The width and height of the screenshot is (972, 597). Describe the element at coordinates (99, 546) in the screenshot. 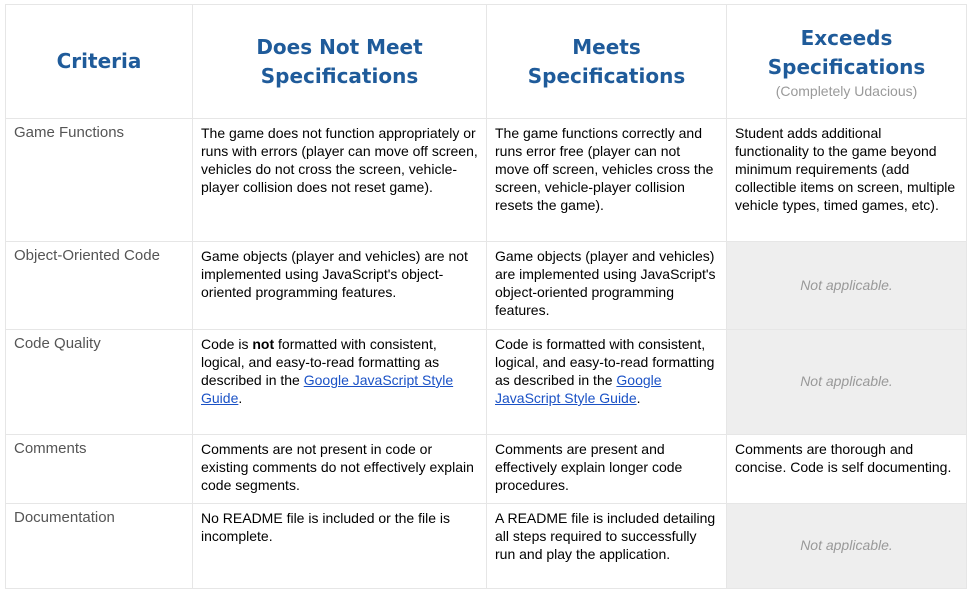

I see `criteria-cell: Documentation` at that location.